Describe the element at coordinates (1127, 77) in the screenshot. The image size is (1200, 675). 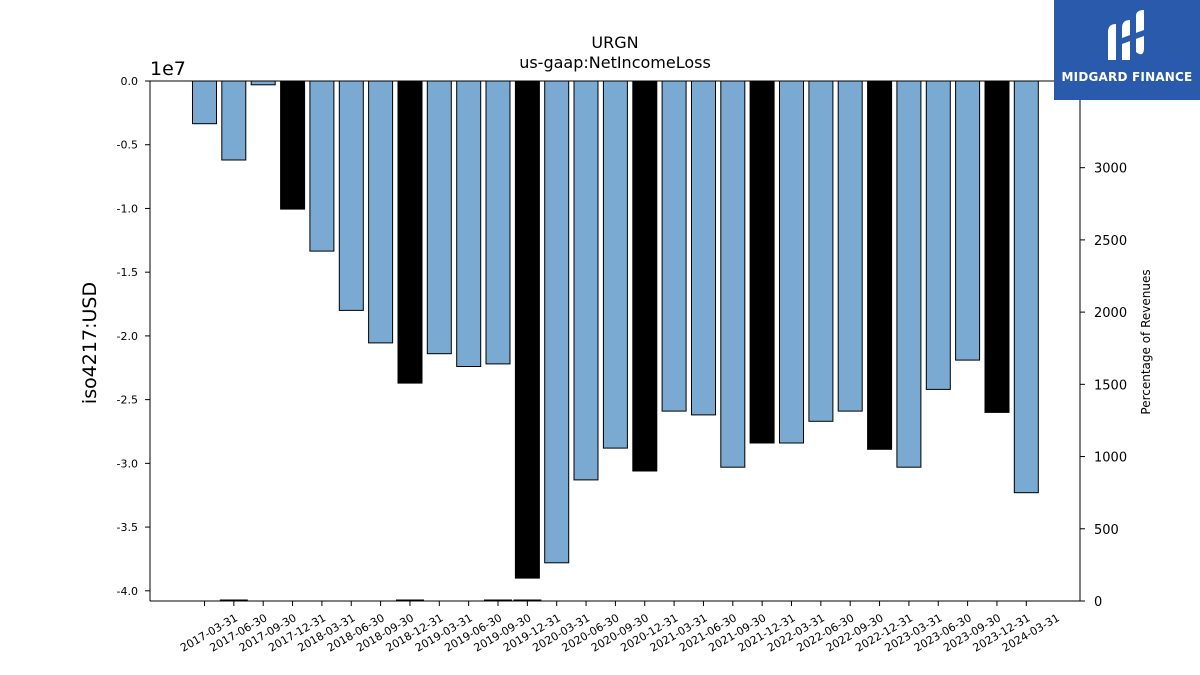
I see `logo-text: MIDGARD FINANCE` at that location.